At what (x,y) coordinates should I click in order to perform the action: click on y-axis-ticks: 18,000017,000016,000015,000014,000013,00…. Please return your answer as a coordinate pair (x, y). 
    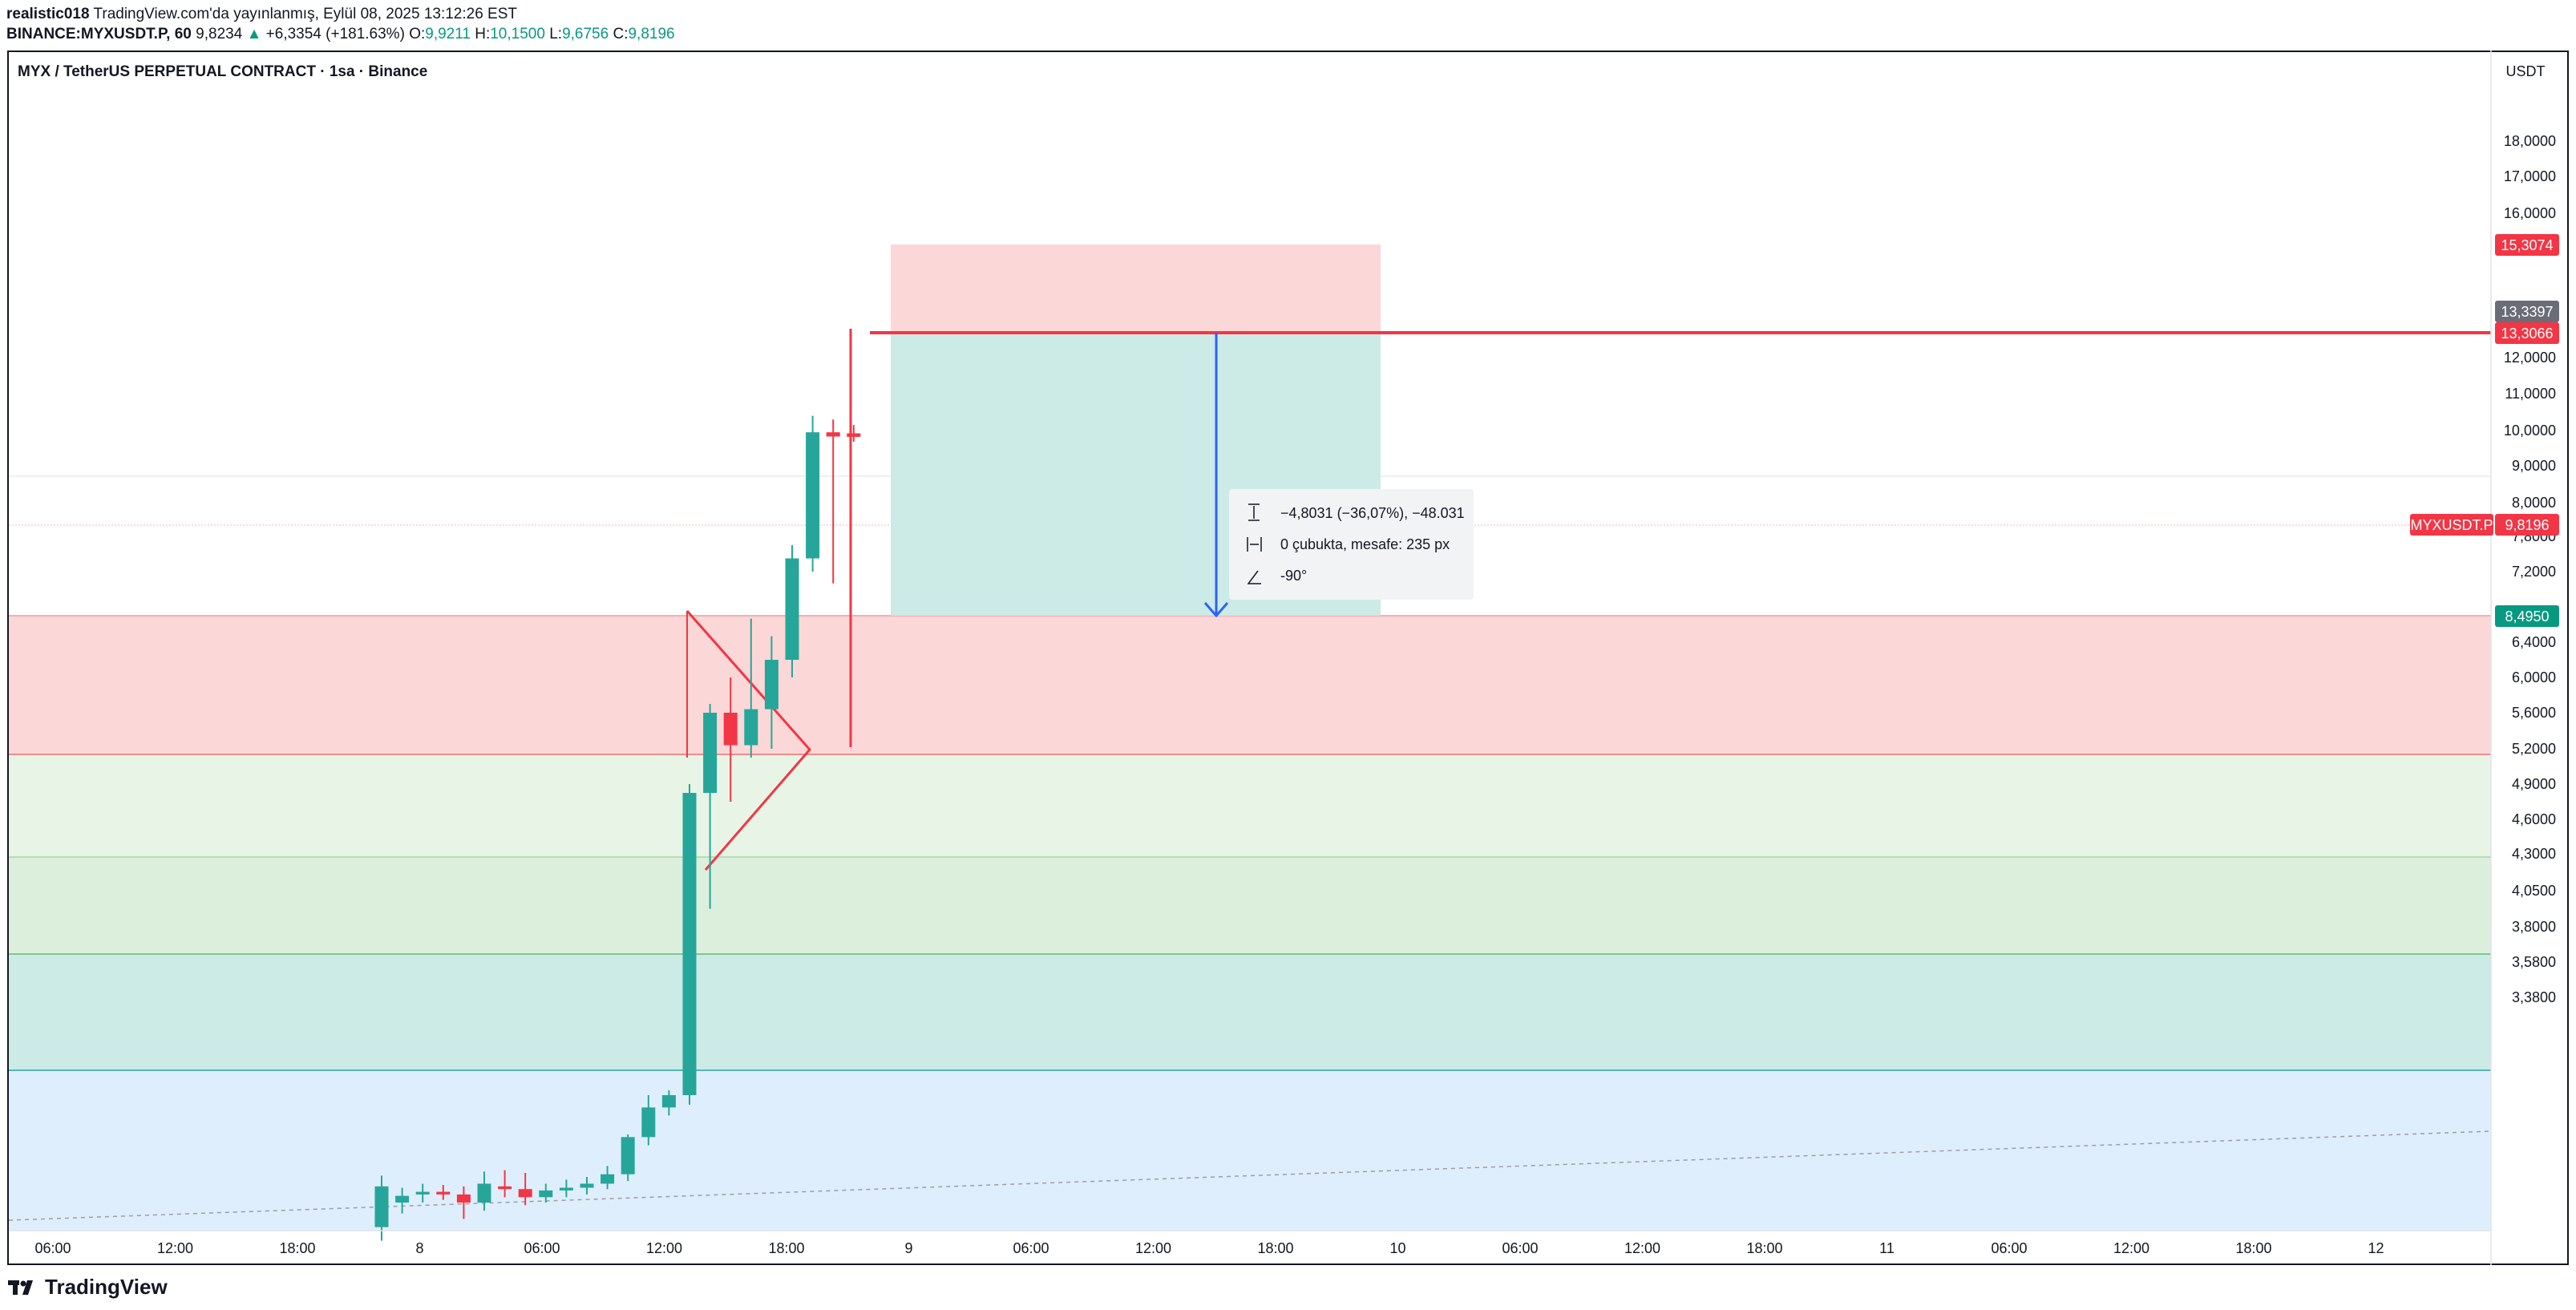
    Looking at the image, I should click on (2530, 569).